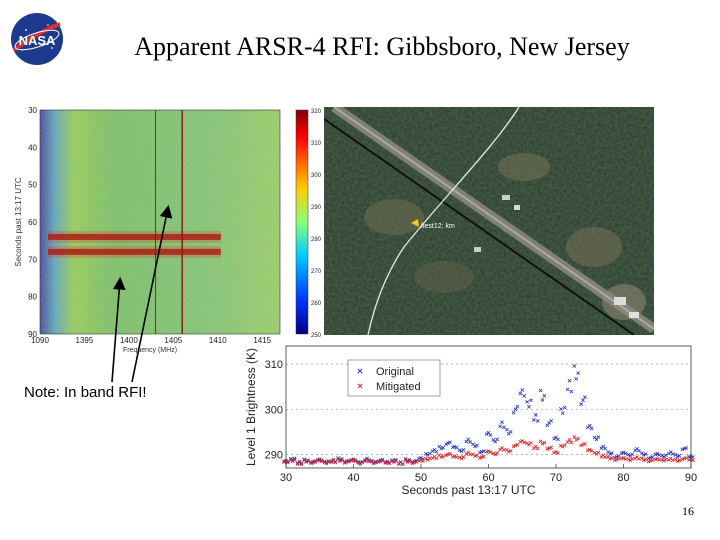 This screenshot has height=540, width=720. Describe the element at coordinates (129, 340) in the screenshot. I see `spec-x-tick-label: 1400` at that location.